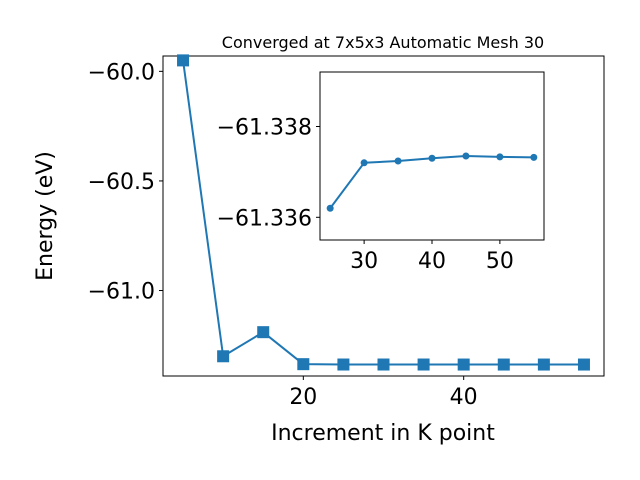 The height and width of the screenshot is (480, 640). I want to click on inset-x-tick-label: 30, so click(364, 261).